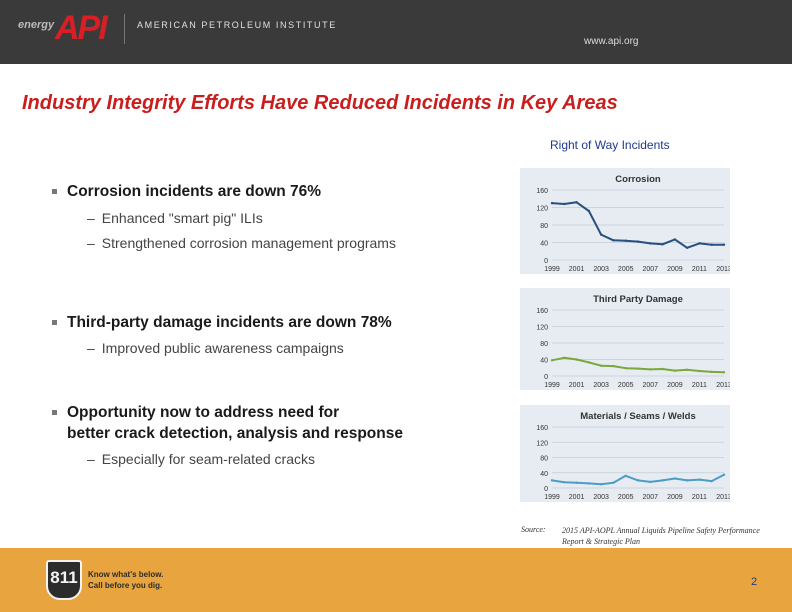 Image resolution: width=792 pixels, height=612 pixels. What do you see at coordinates (126, 574) in the screenshot?
I see `footer-tagline-1: Know what's below.` at bounding box center [126, 574].